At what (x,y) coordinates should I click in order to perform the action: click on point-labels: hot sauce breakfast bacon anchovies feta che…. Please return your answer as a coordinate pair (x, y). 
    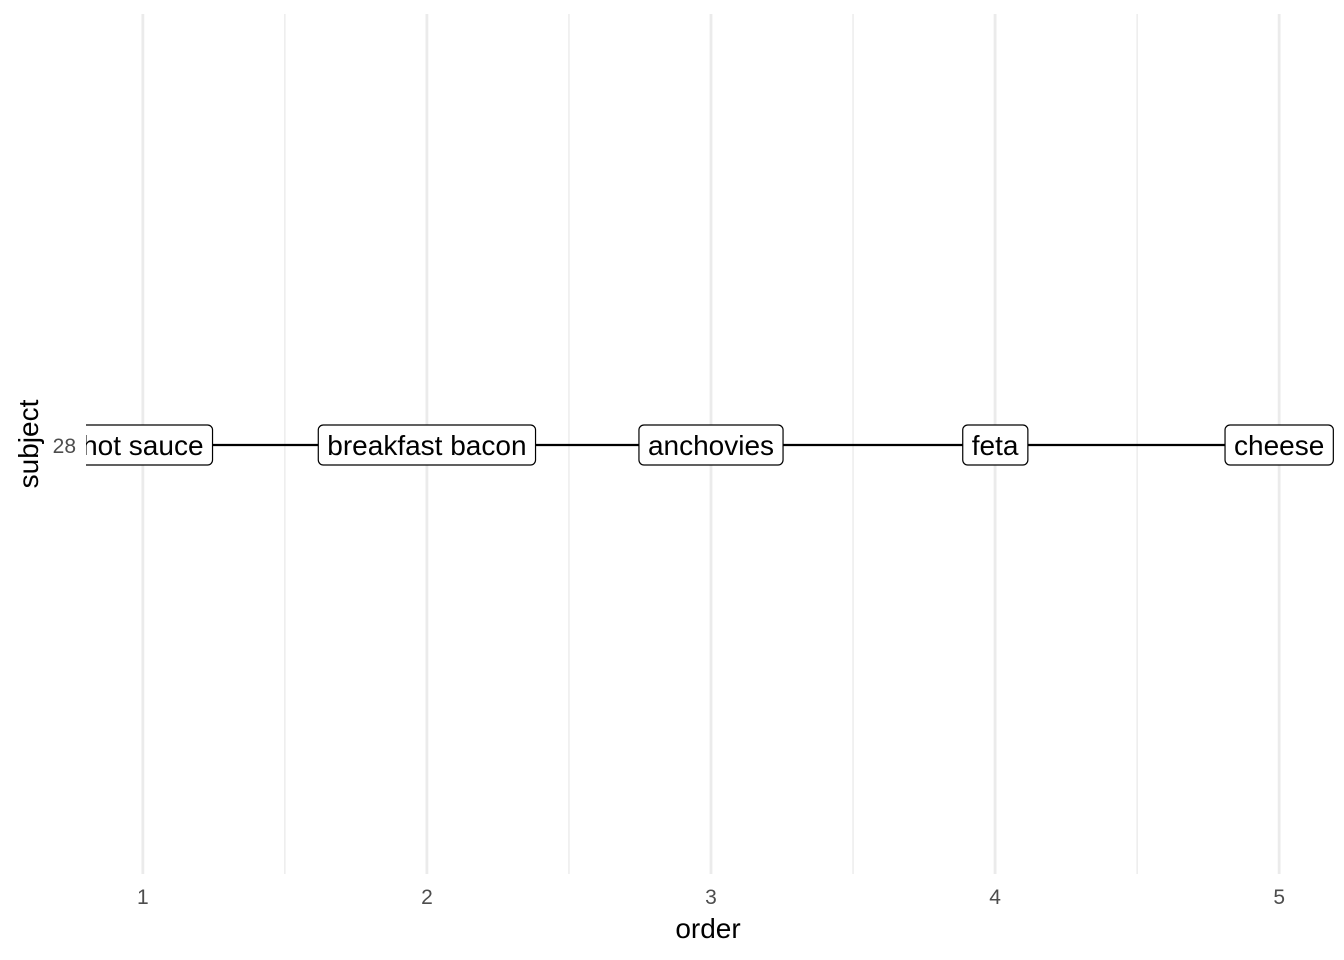
    Looking at the image, I should click on (708, 445).